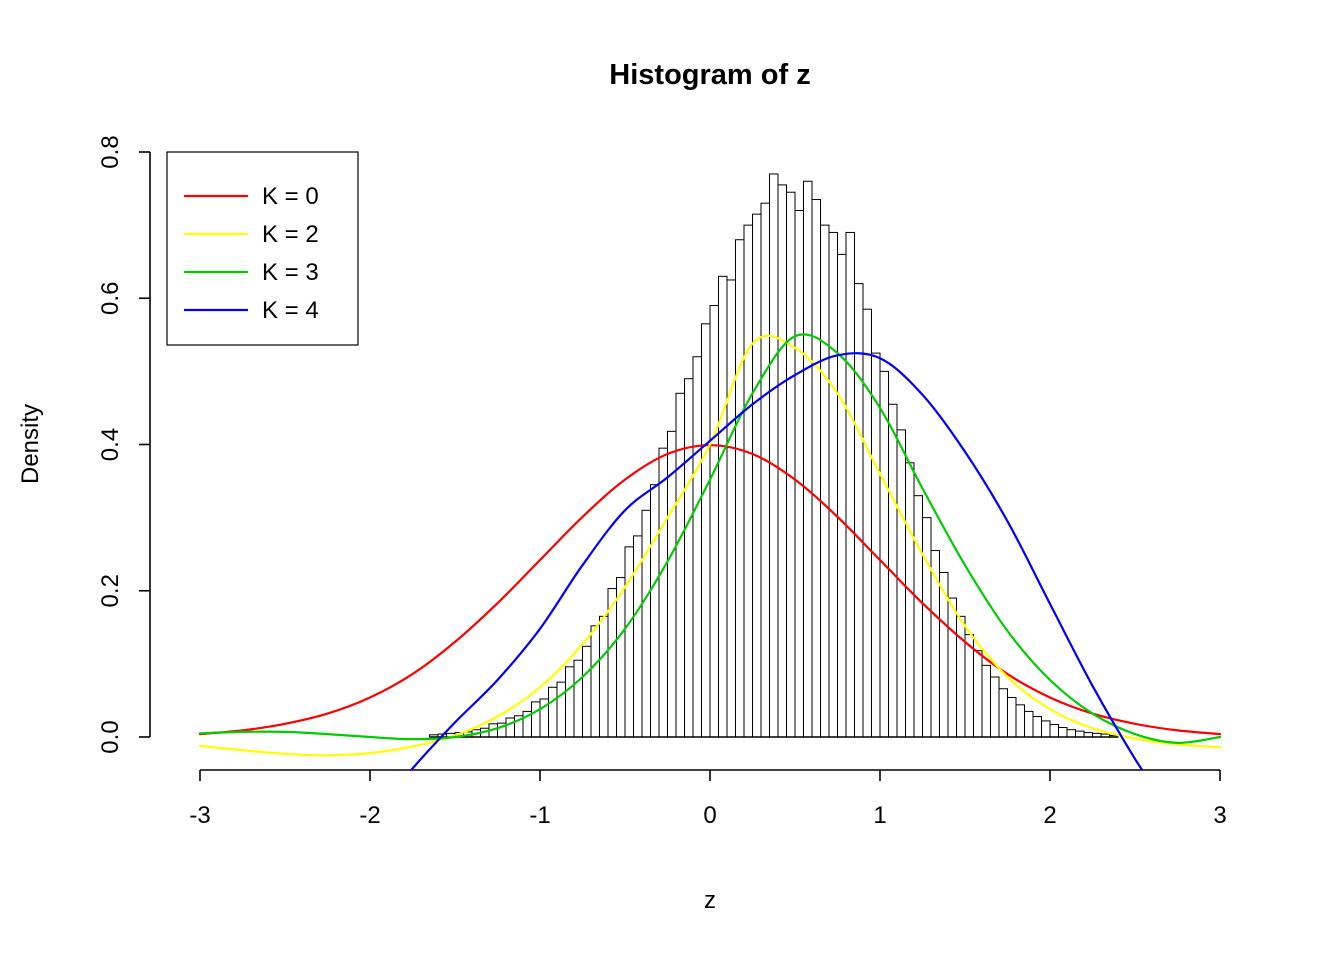 This screenshot has height=960, width=1344. What do you see at coordinates (290, 310) in the screenshot?
I see `legend-label-k4: K = 4` at bounding box center [290, 310].